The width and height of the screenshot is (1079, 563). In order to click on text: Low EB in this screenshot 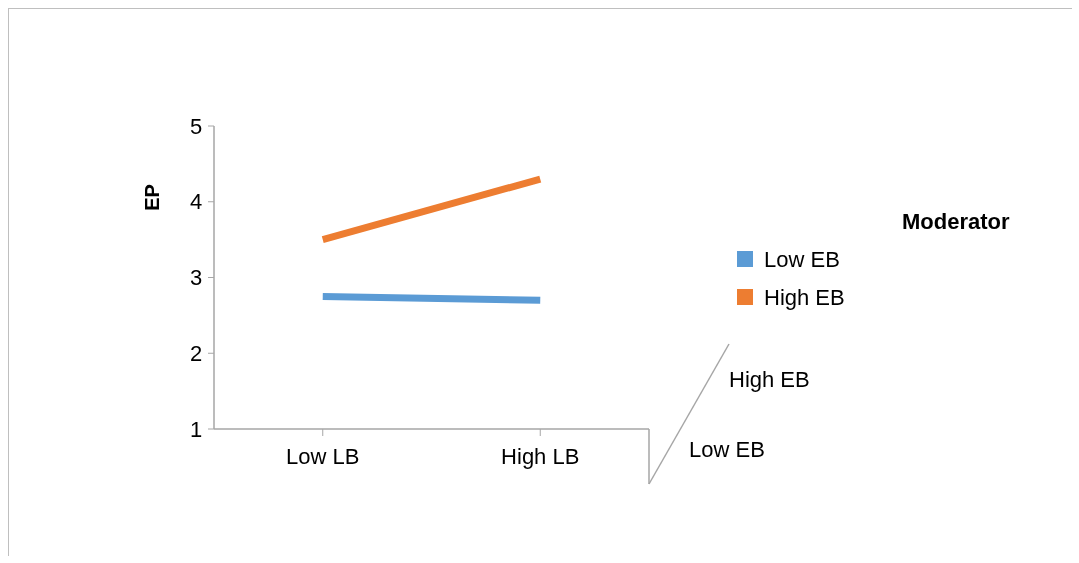, I will do `click(727, 449)`.